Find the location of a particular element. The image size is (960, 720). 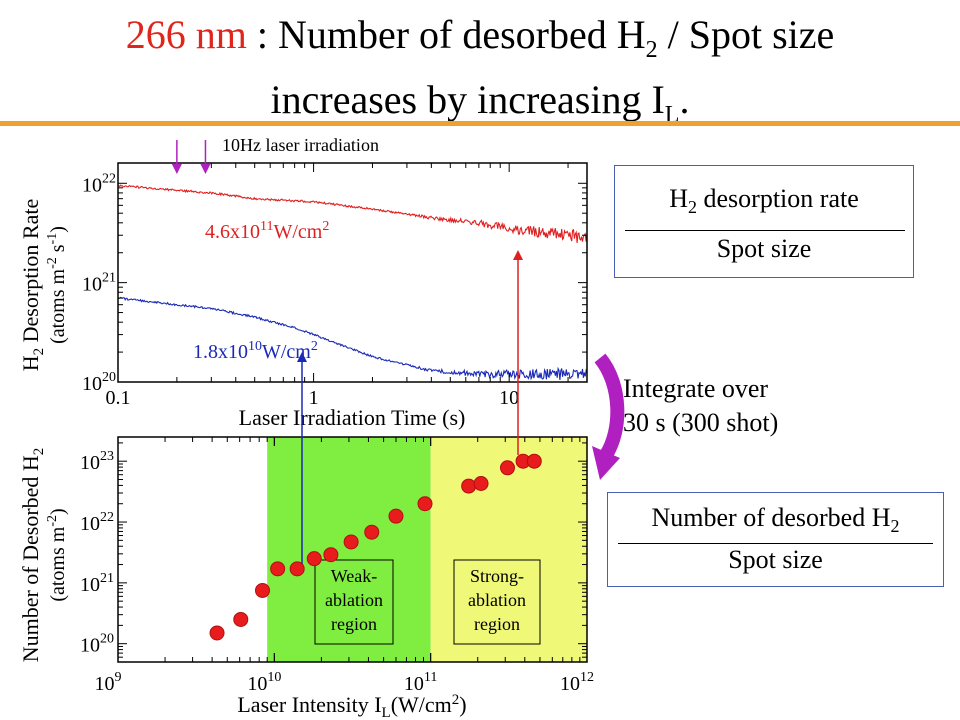

rate-denominator: Spot size is located at coordinates (764, 248).